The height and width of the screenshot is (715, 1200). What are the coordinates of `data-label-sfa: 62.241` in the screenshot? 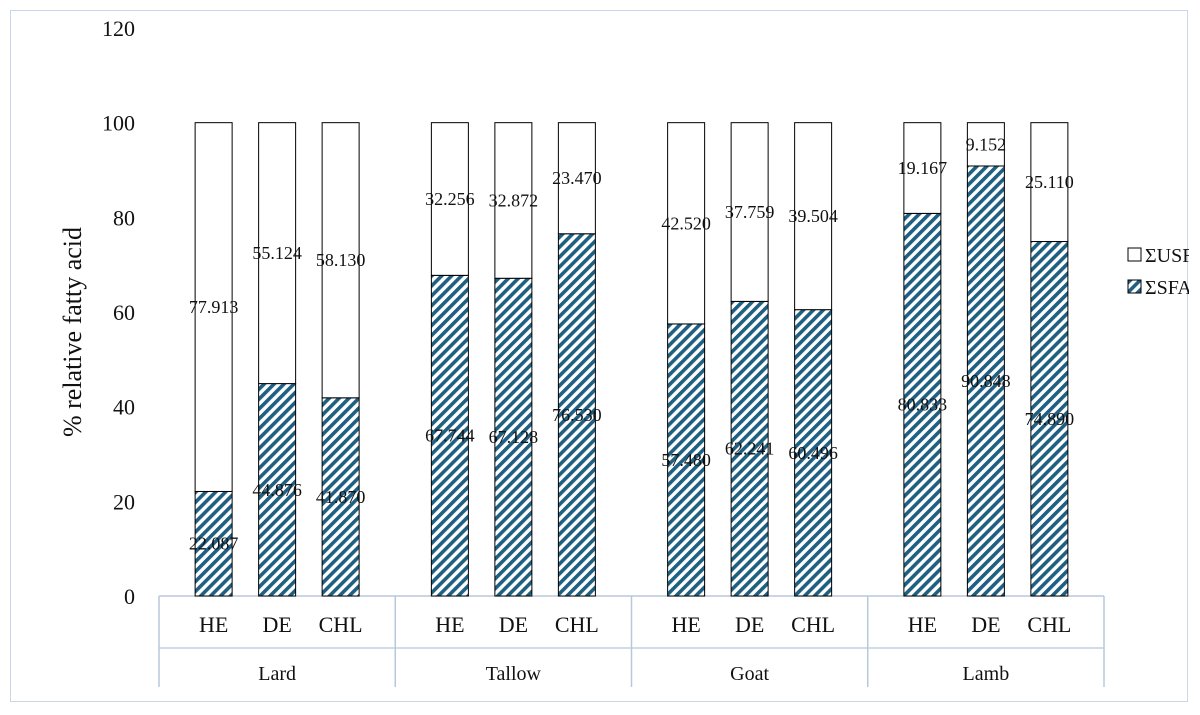 It's located at (750, 449).